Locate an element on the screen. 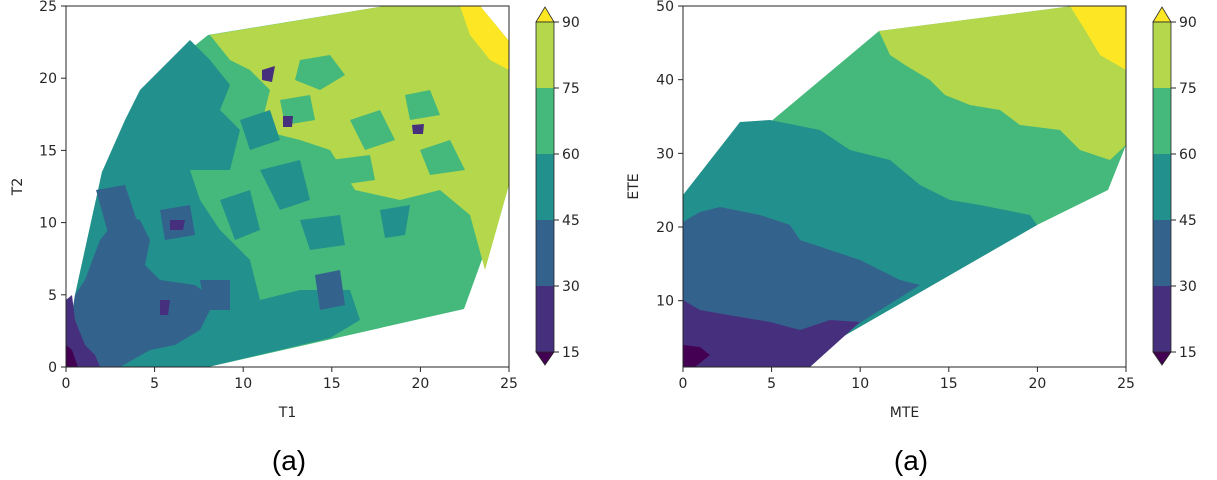 Image resolution: width=1217 pixels, height=480 pixels. y-tick-label-a: 25 is located at coordinates (48, 7).